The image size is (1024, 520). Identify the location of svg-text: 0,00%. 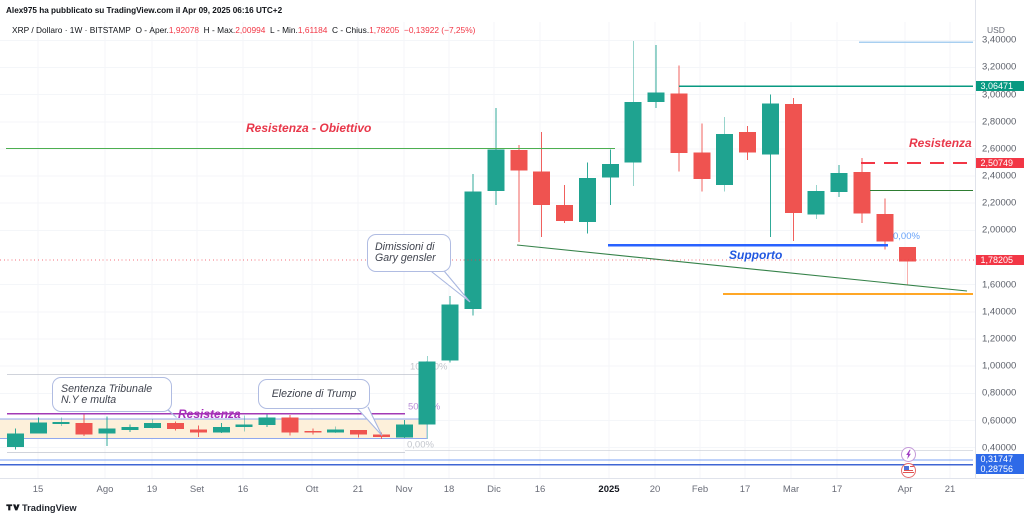
(420, 445).